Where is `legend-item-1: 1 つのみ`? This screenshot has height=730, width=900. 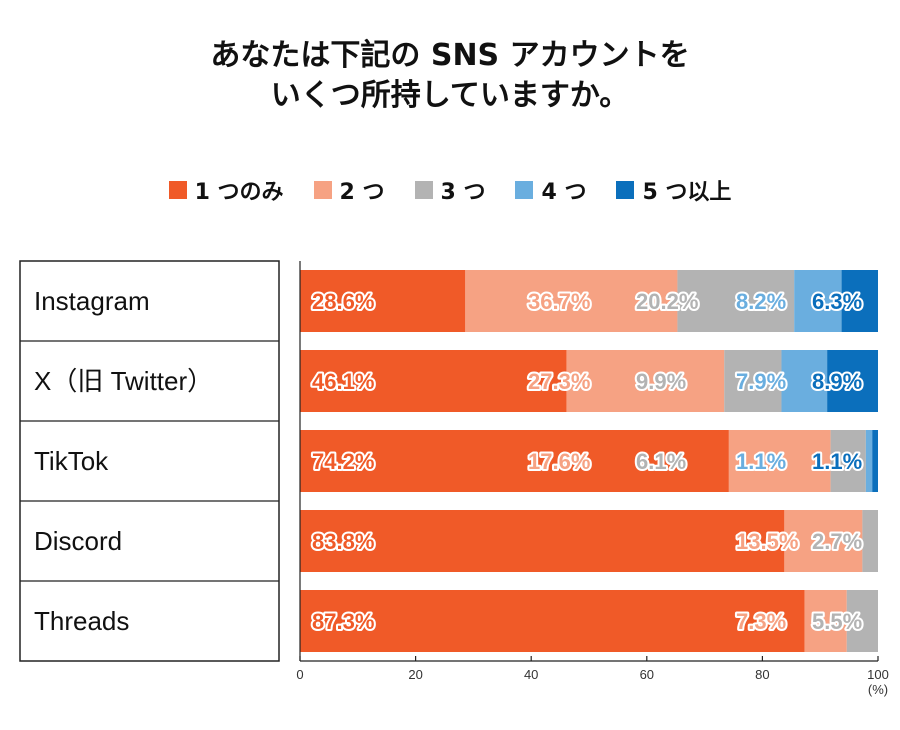 legend-item-1: 1 つのみ is located at coordinates (226, 190).